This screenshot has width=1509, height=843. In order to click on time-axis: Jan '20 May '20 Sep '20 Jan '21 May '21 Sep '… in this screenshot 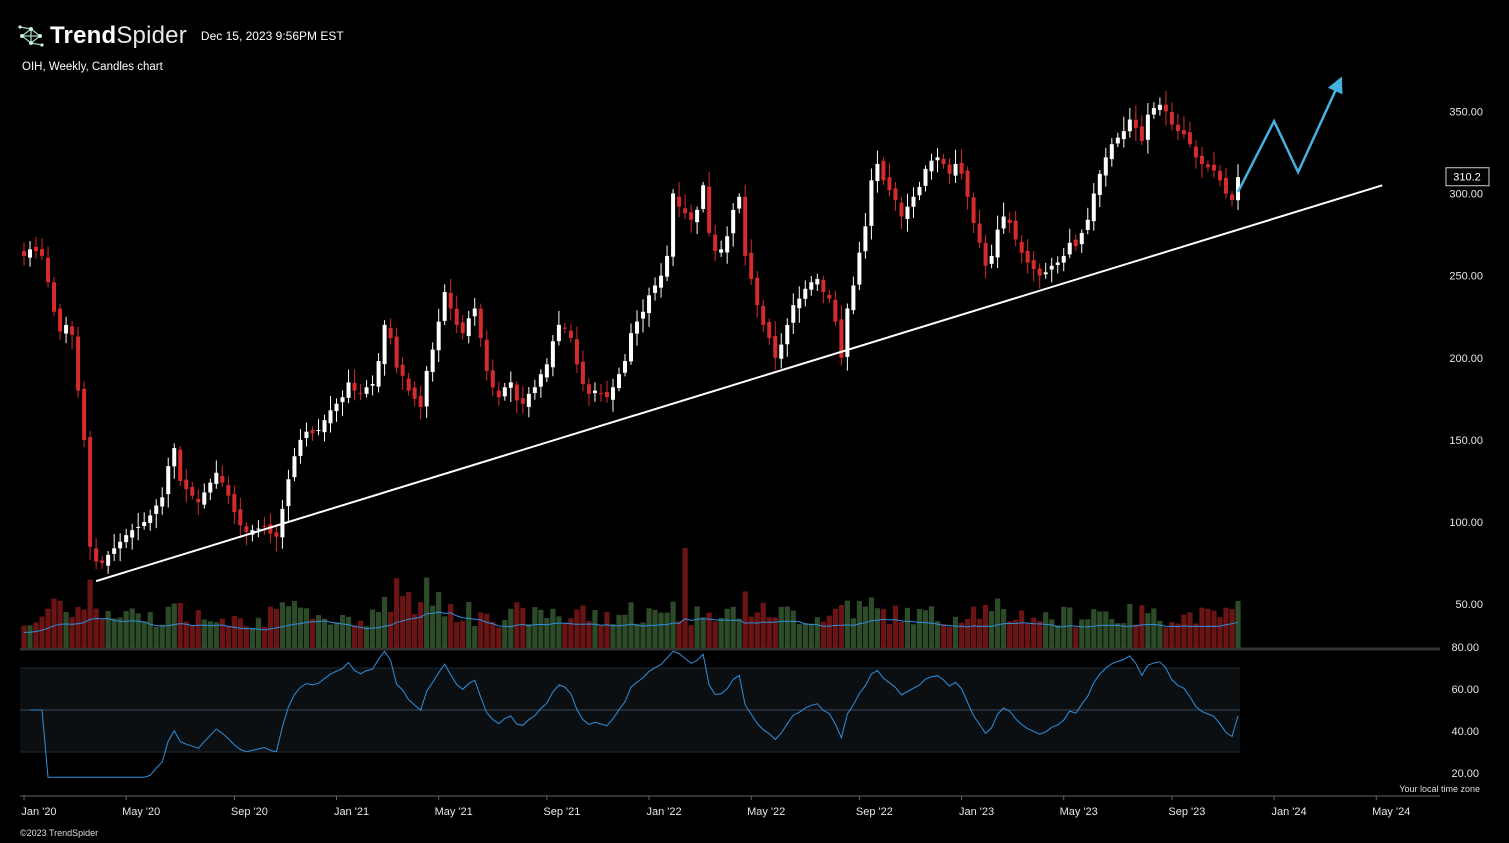, I will do `click(715, 807)`.